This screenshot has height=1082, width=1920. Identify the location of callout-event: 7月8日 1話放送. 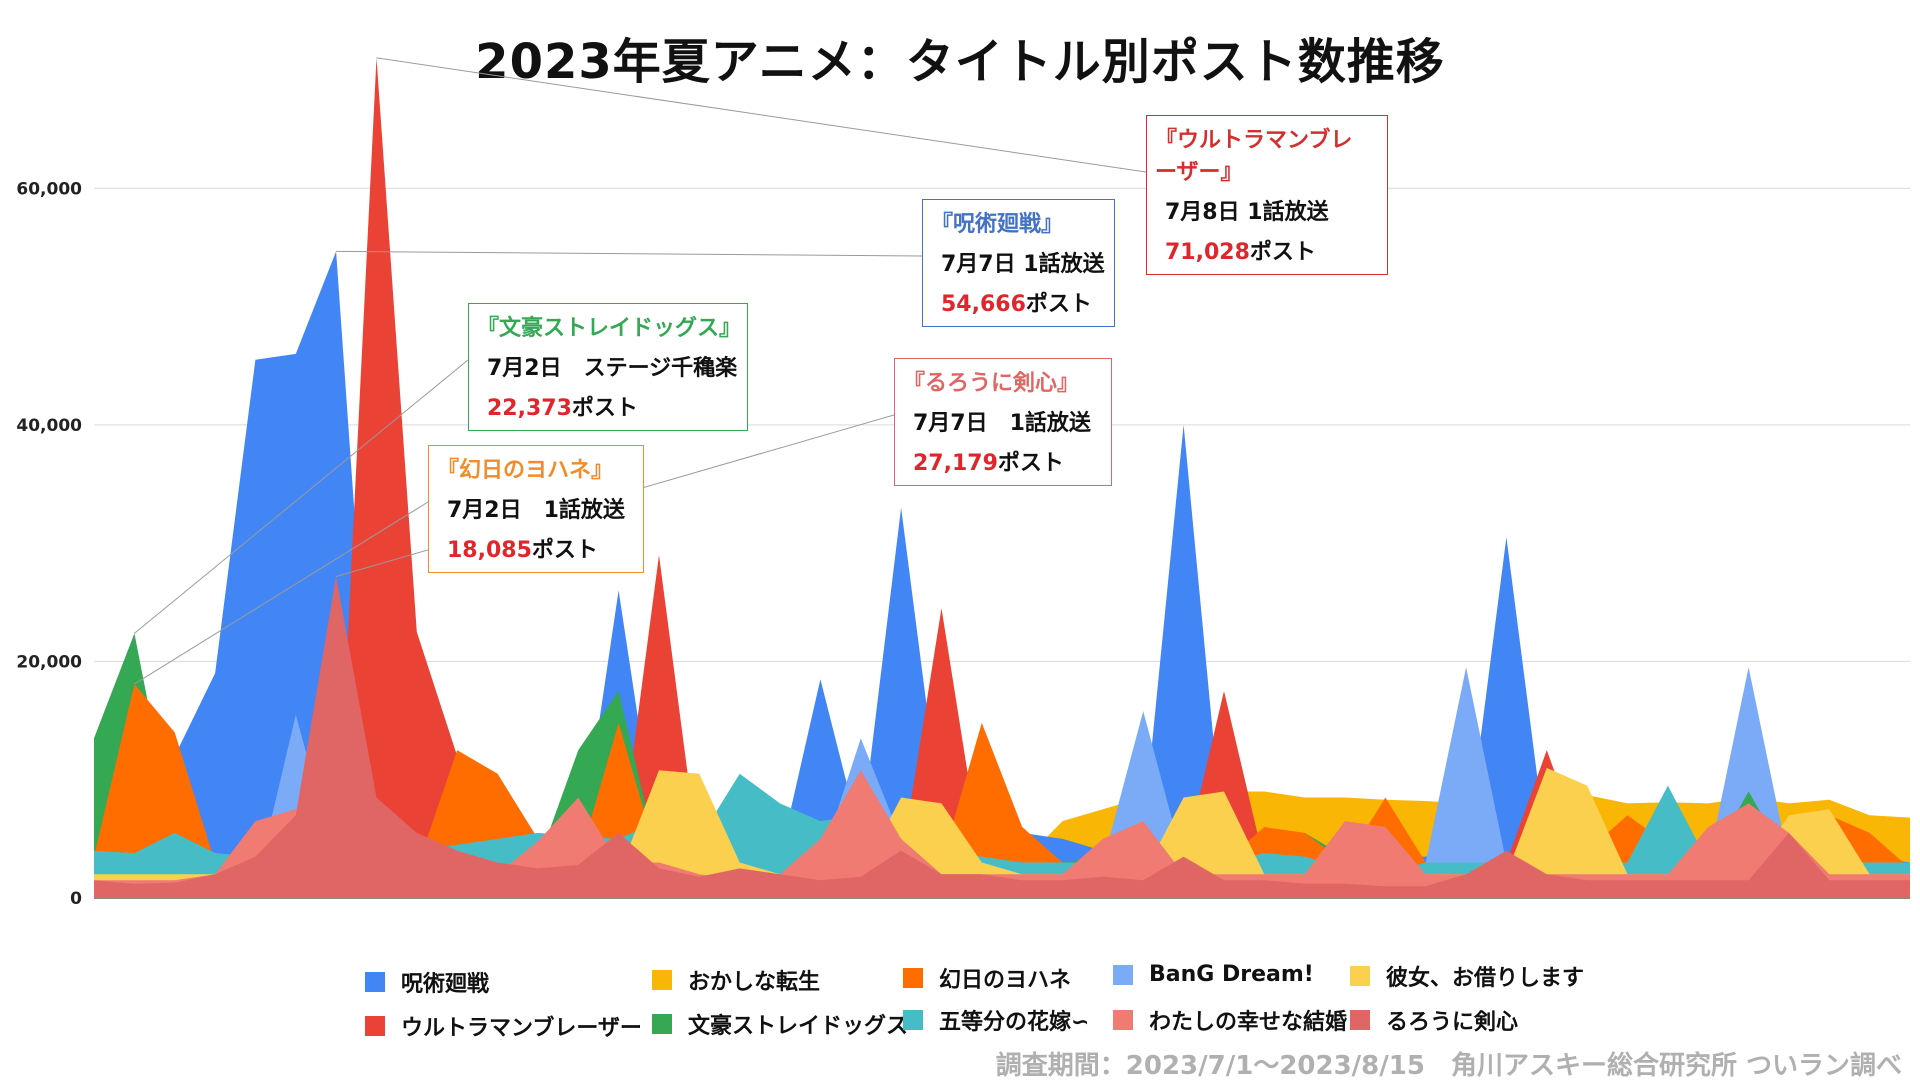
(1247, 212).